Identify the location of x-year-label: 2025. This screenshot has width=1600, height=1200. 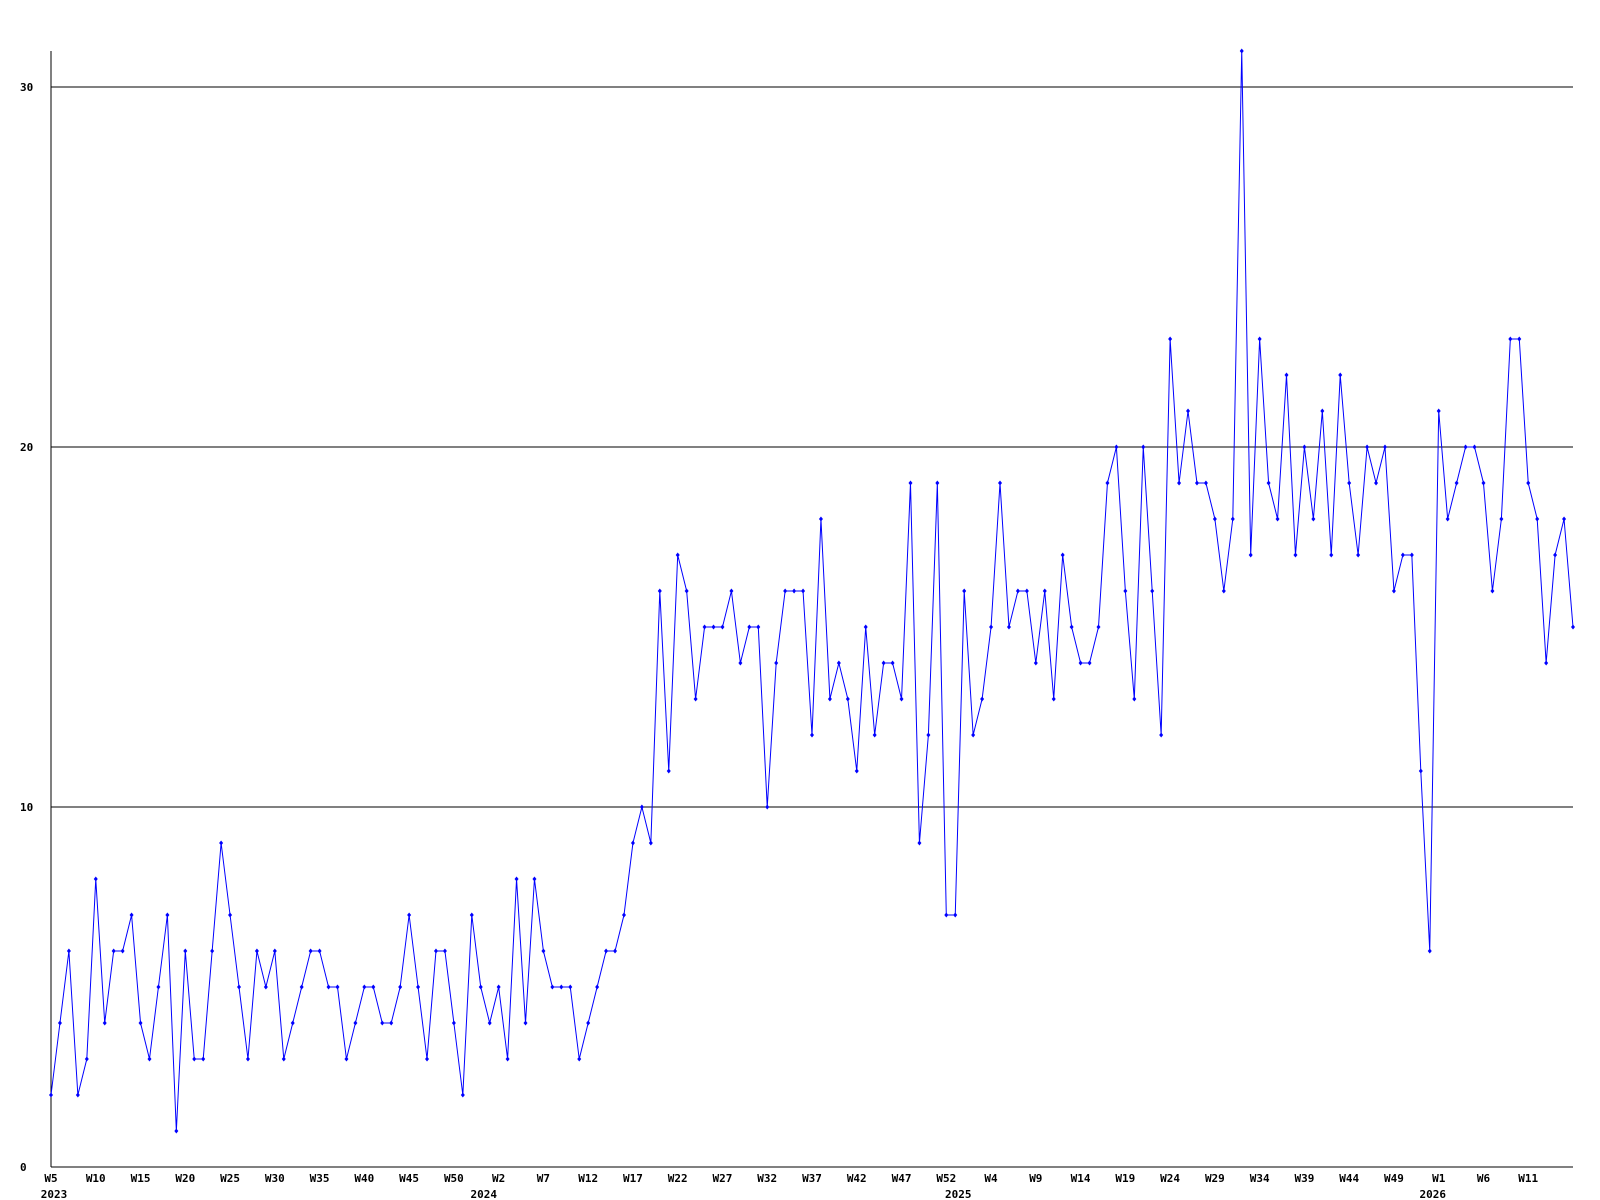
(958, 1194).